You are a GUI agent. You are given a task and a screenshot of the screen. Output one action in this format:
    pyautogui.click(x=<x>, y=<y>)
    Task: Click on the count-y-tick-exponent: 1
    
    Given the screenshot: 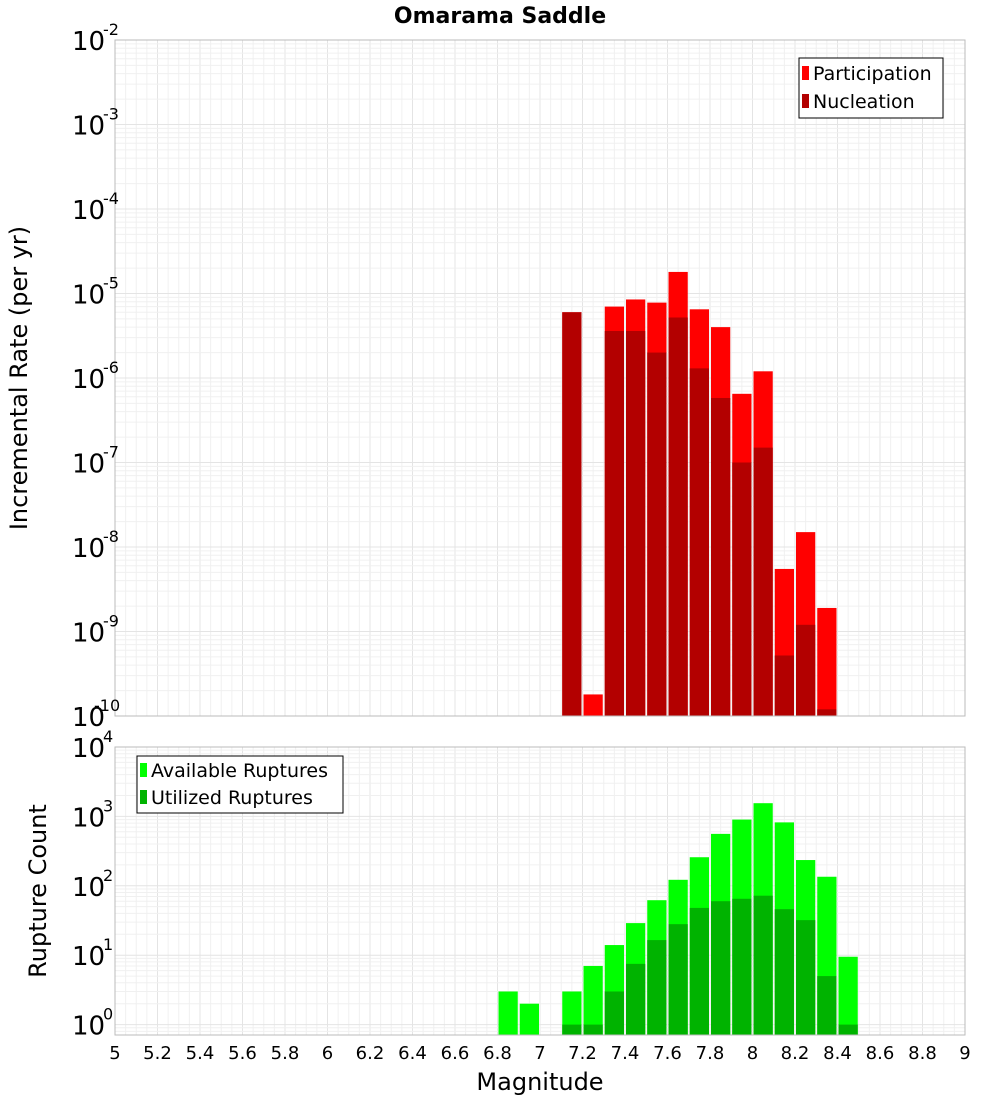 What is the action you would take?
    pyautogui.click(x=108, y=944)
    